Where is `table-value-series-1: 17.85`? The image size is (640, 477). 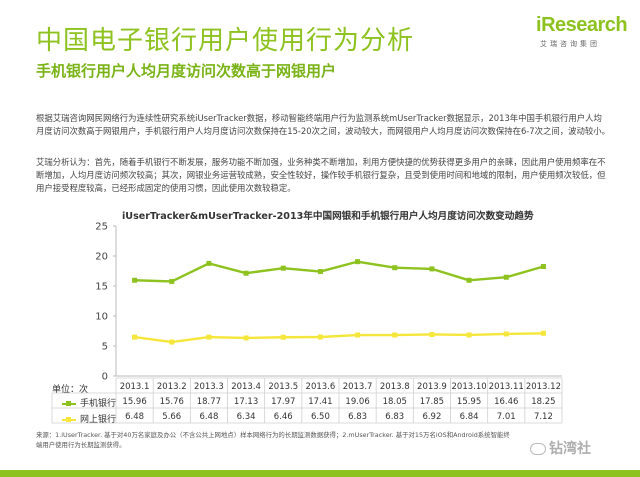 table-value-series-1: 17.85 is located at coordinates (432, 402).